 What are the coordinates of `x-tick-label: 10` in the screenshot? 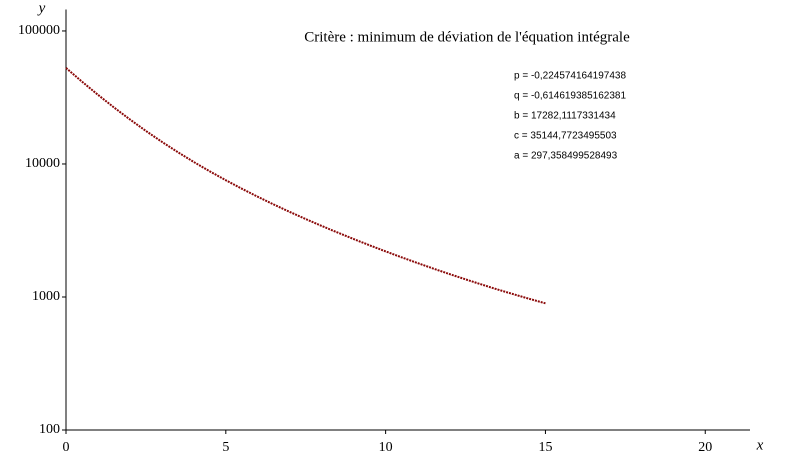 It's located at (386, 447).